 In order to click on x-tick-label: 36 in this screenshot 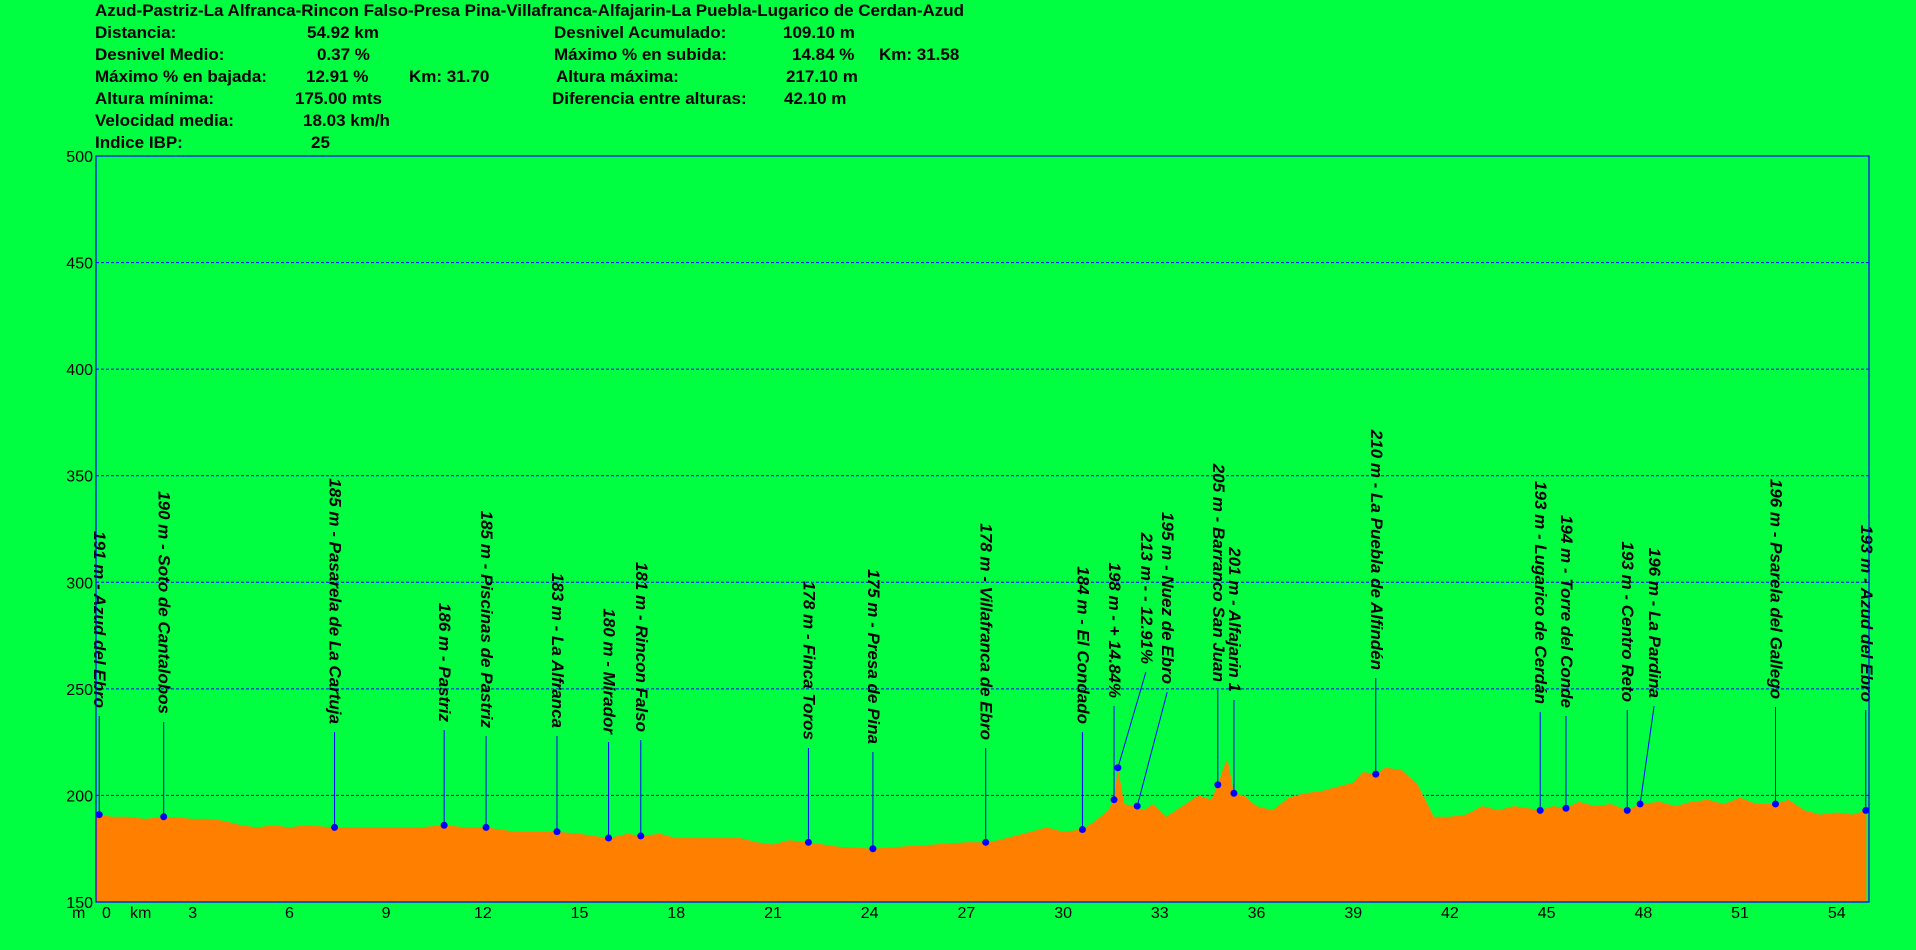, I will do `click(1257, 913)`.